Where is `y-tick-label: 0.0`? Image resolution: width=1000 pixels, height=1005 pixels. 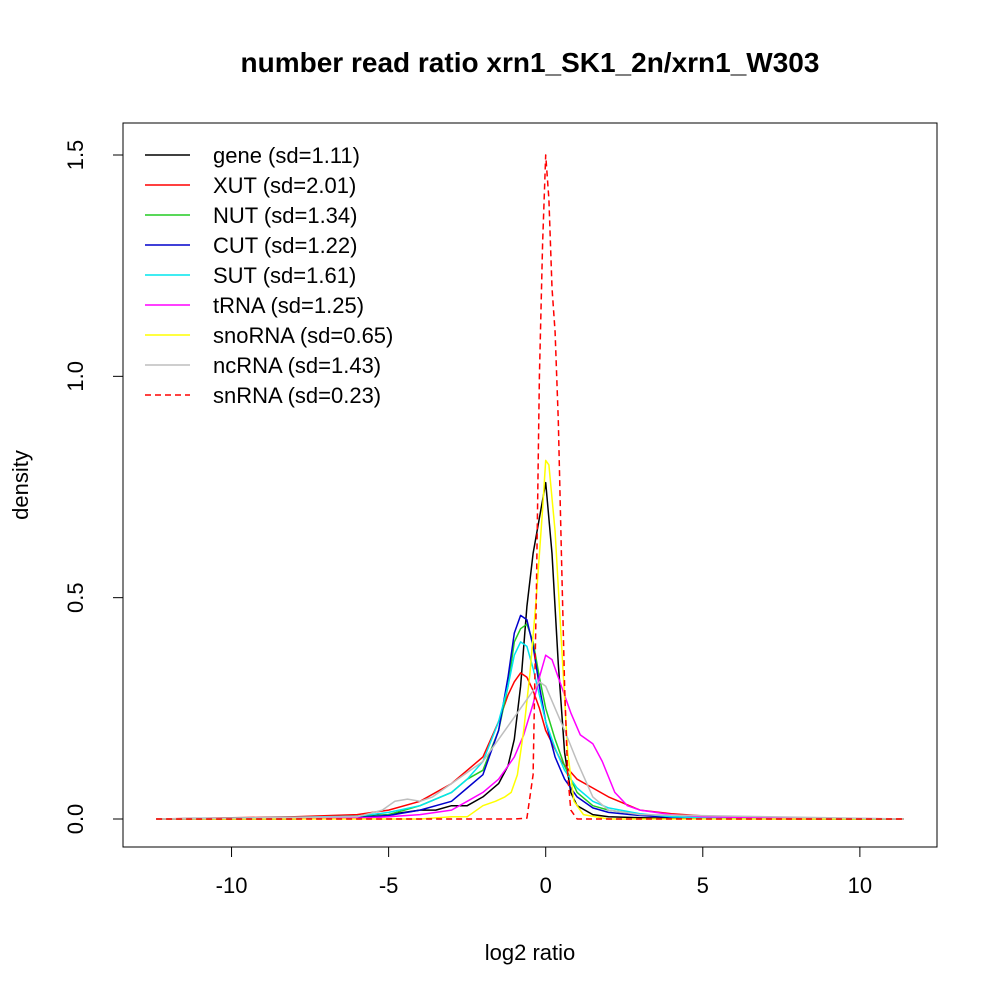
y-tick-label: 0.0 is located at coordinates (75, 819).